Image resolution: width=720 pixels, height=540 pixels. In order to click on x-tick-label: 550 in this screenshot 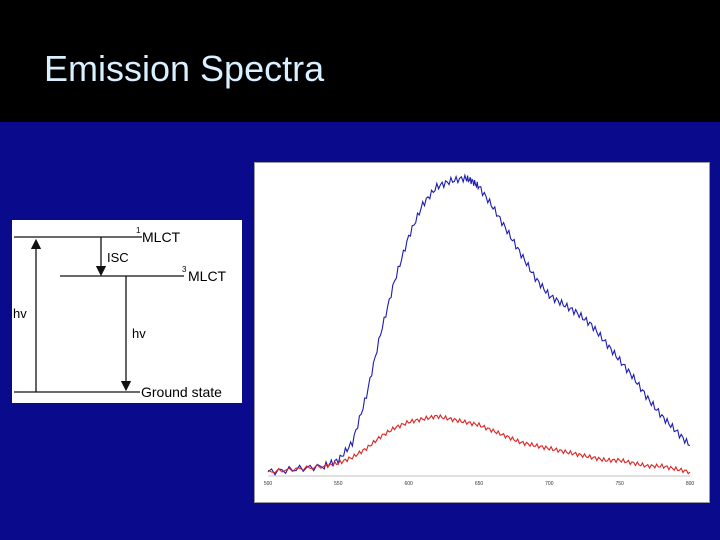, I will do `click(338, 484)`.